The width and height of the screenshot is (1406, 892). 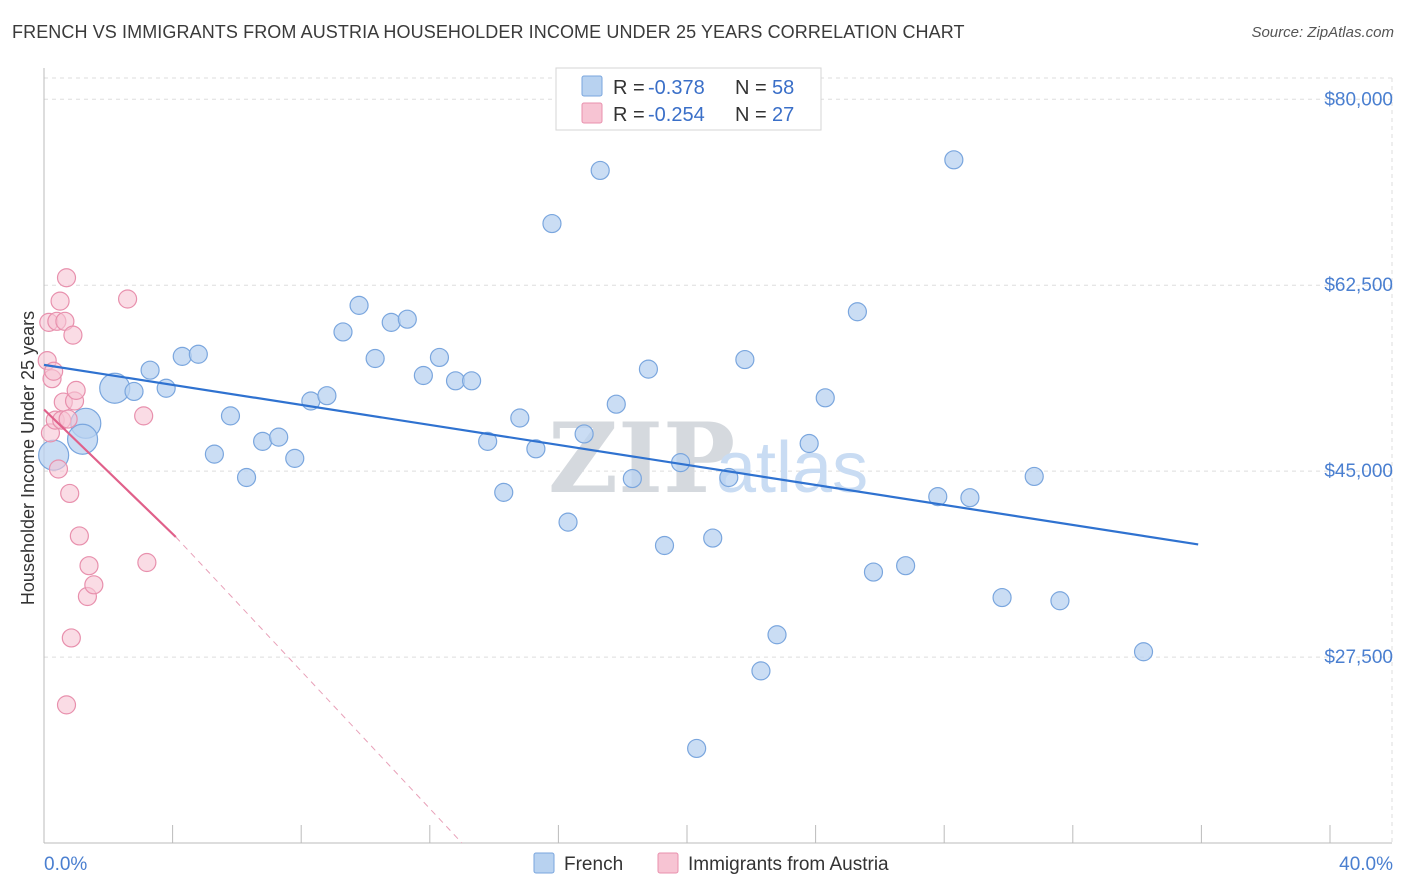 I want to click on source-label: Source: ZipAtlas.com, so click(x=1322, y=32).